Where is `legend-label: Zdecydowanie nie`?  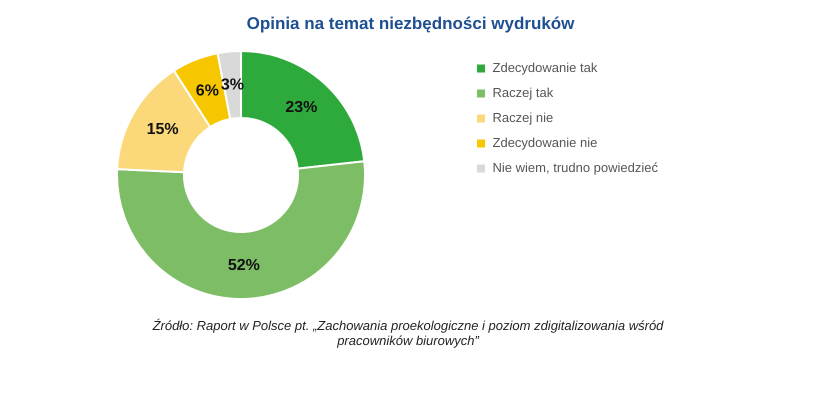 legend-label: Zdecydowanie nie is located at coordinates (545, 142).